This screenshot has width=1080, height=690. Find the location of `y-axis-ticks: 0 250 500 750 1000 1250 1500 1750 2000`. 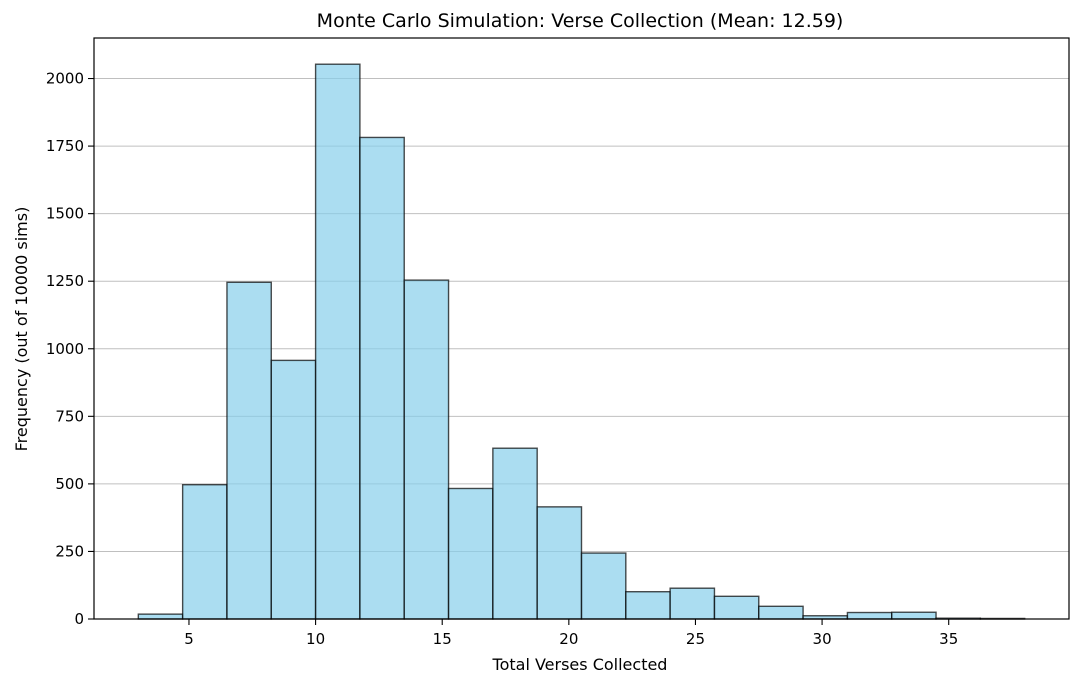

y-axis-ticks: 0 250 500 750 1000 1250 1500 1750 2000 is located at coordinates (70, 349).